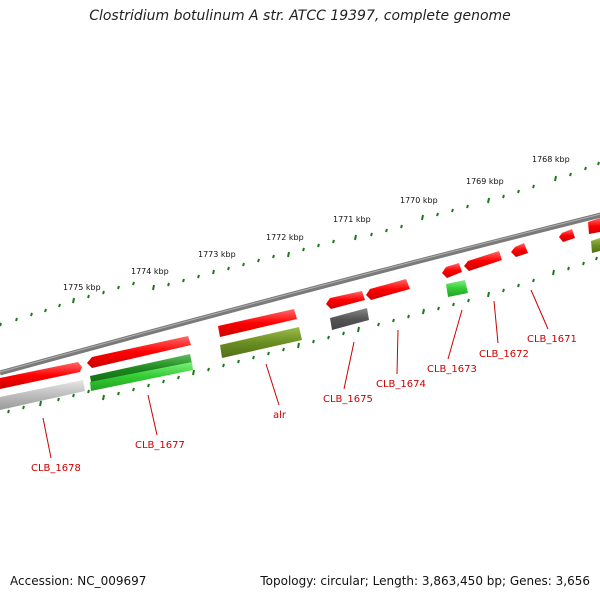  What do you see at coordinates (78, 581) in the screenshot?
I see `accession-text: Accession: NC_009697` at bounding box center [78, 581].